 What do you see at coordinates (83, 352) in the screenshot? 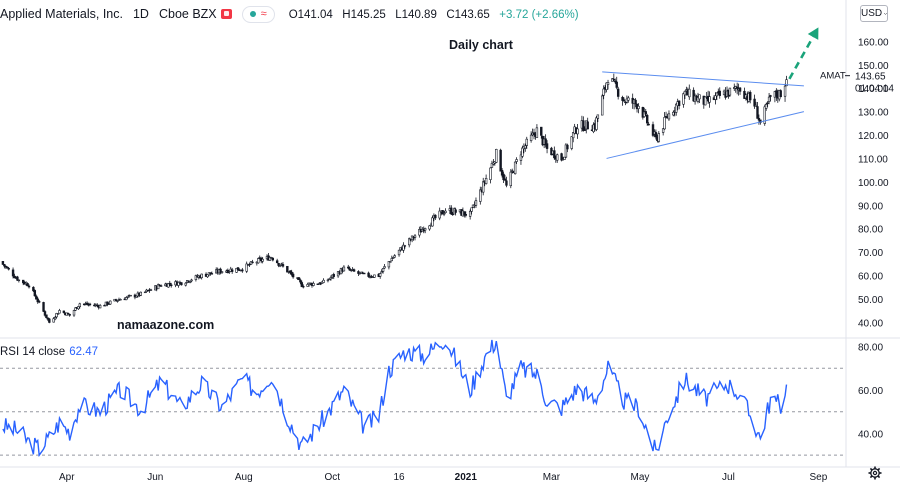
I see `rsi-value: 62.47` at bounding box center [83, 352].